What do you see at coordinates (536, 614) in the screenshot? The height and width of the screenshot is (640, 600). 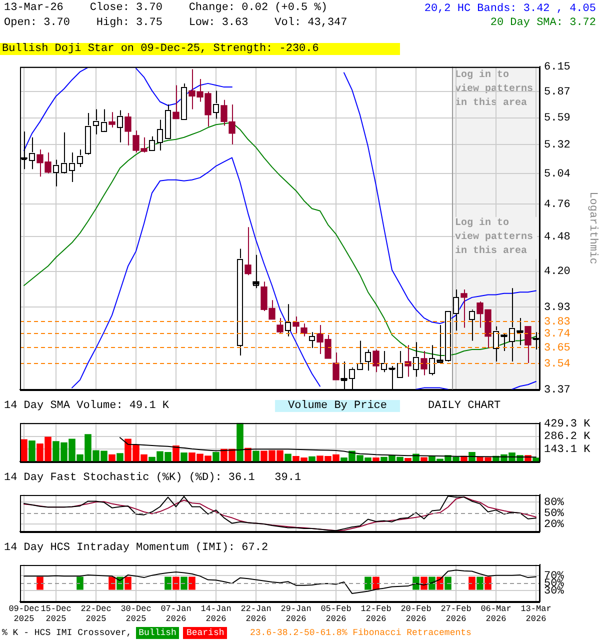 I see `x-tick-label: 13-Mar 2026` at bounding box center [536, 614].